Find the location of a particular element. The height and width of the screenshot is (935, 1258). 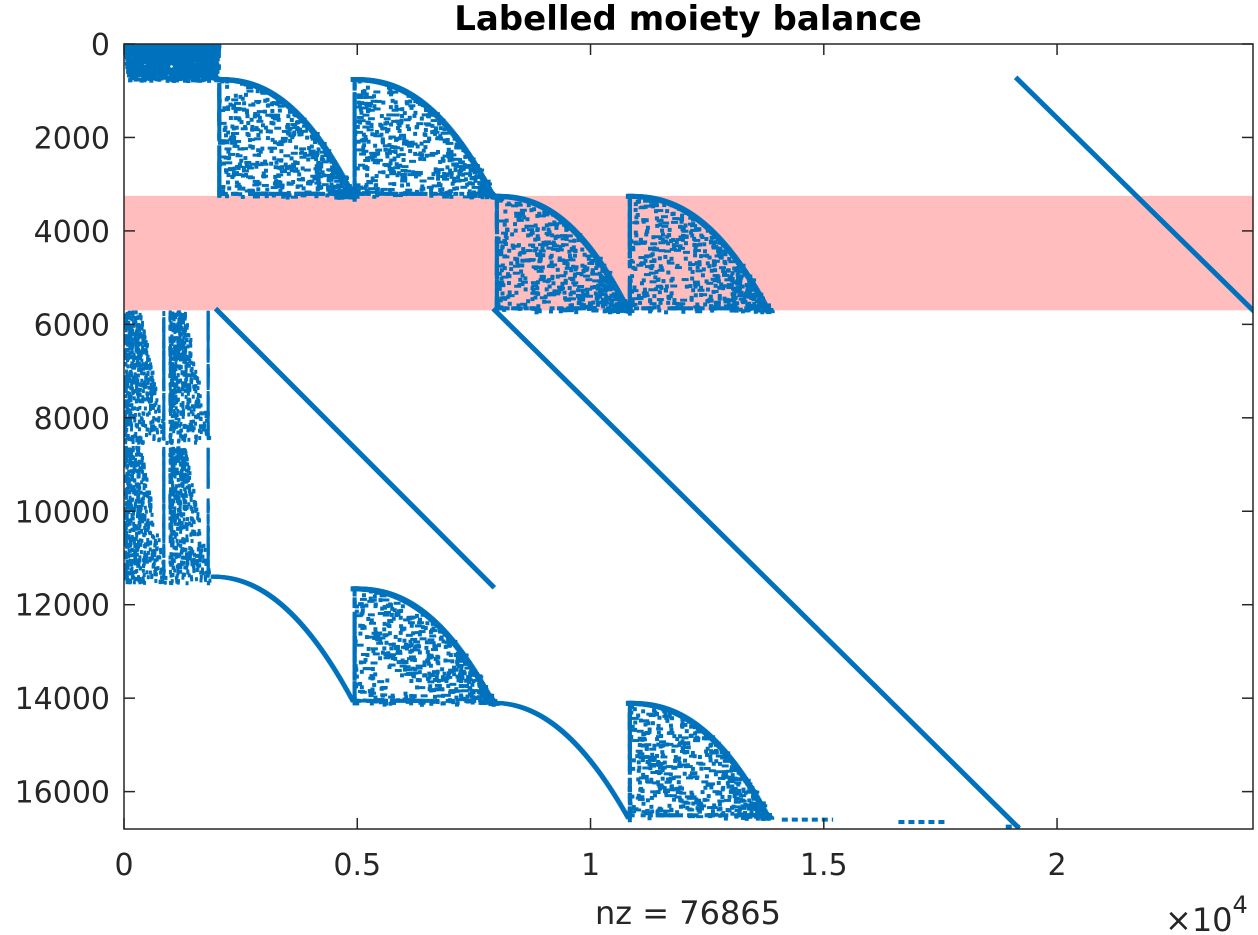

y-tick-label: 16000 is located at coordinates (62, 793).